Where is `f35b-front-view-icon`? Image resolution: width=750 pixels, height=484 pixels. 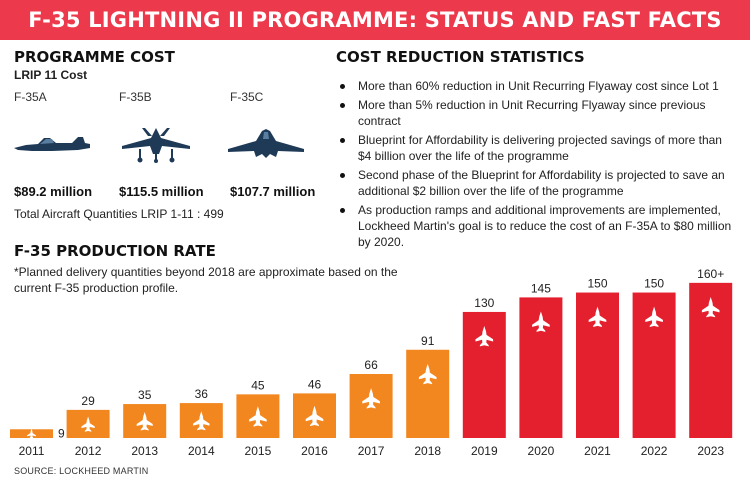
f35b-front-view-icon is located at coordinates (156, 145).